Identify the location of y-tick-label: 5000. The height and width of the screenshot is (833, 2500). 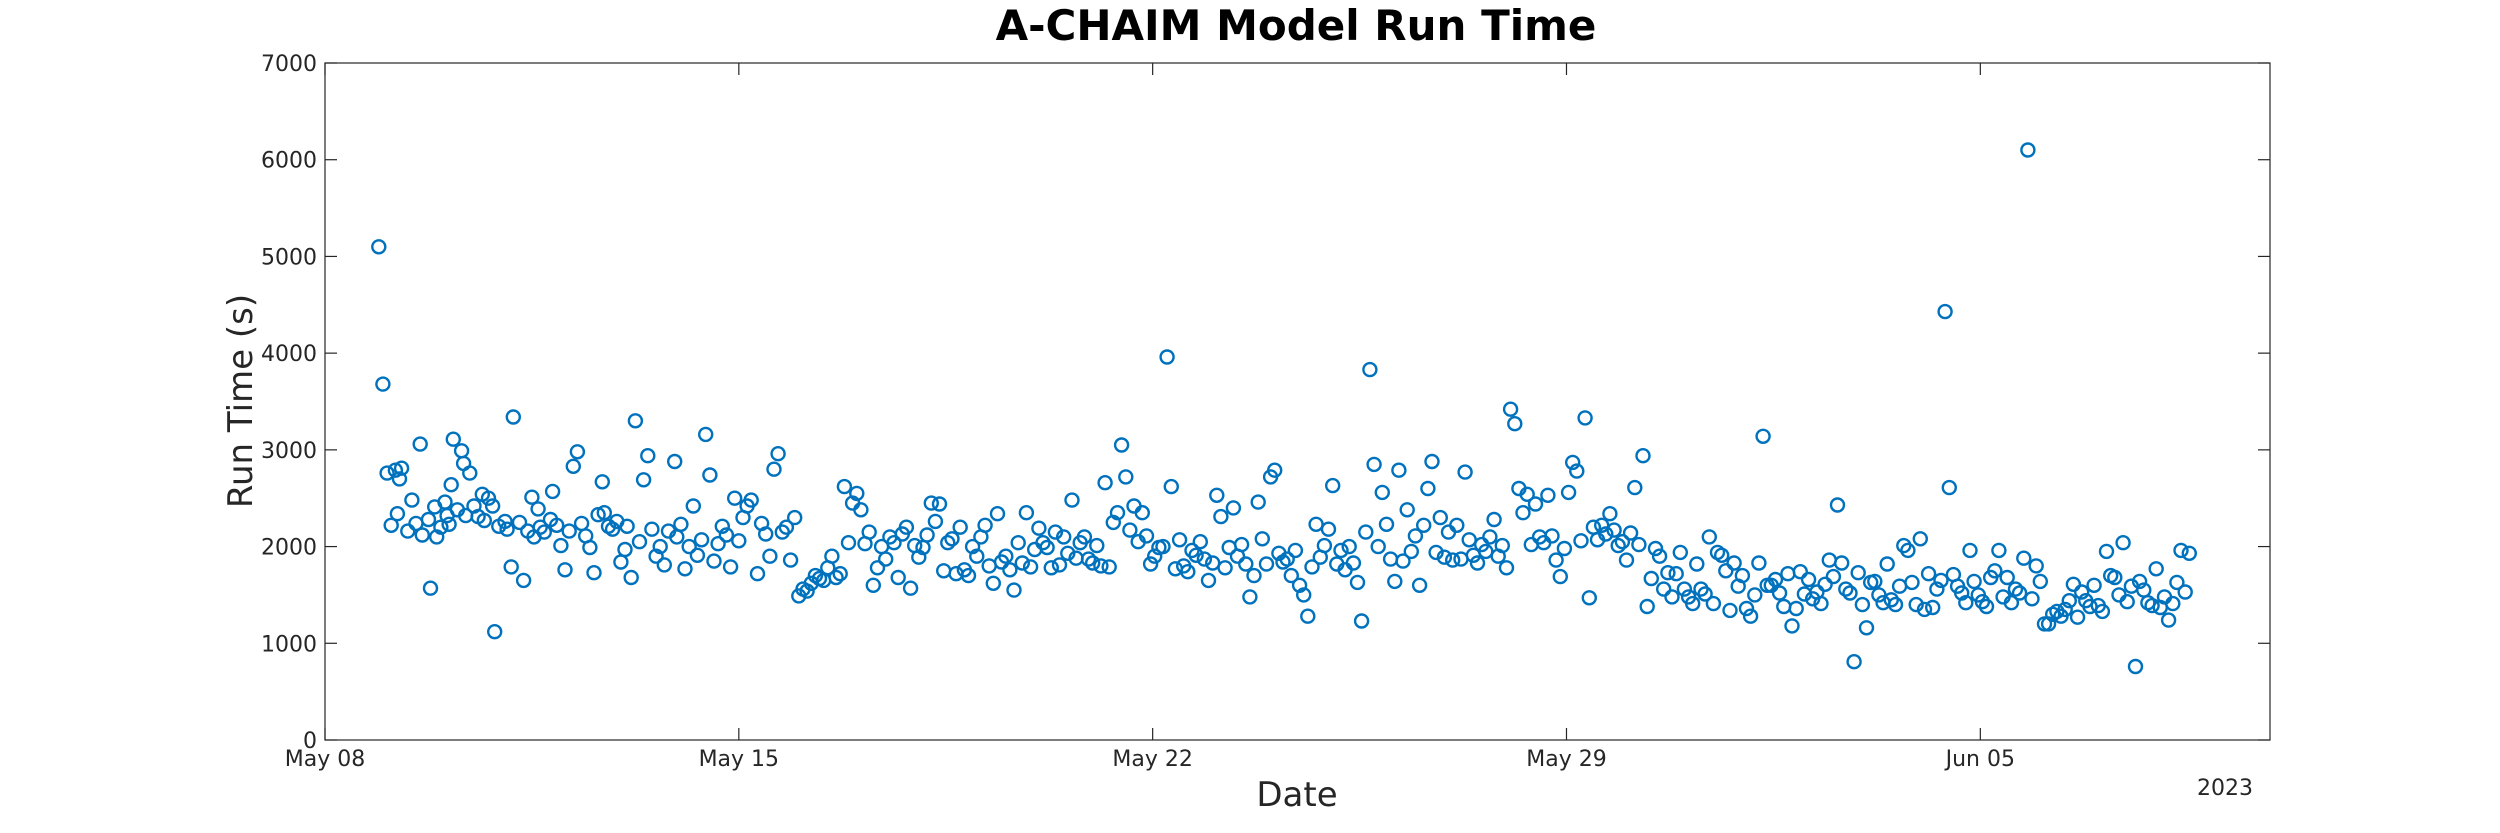
(289, 257).